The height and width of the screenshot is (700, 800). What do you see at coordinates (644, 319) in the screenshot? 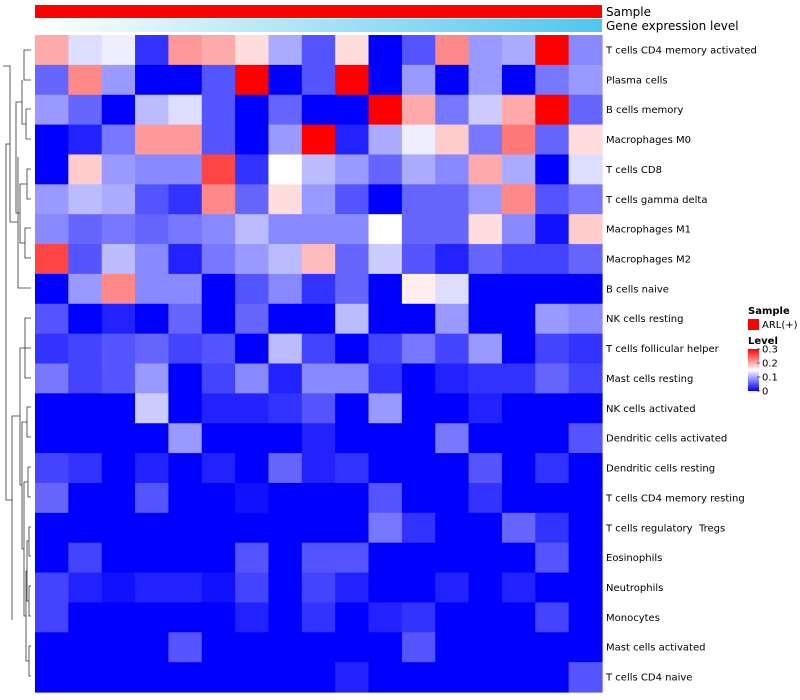
I see `row-label: NK cells resting` at bounding box center [644, 319].